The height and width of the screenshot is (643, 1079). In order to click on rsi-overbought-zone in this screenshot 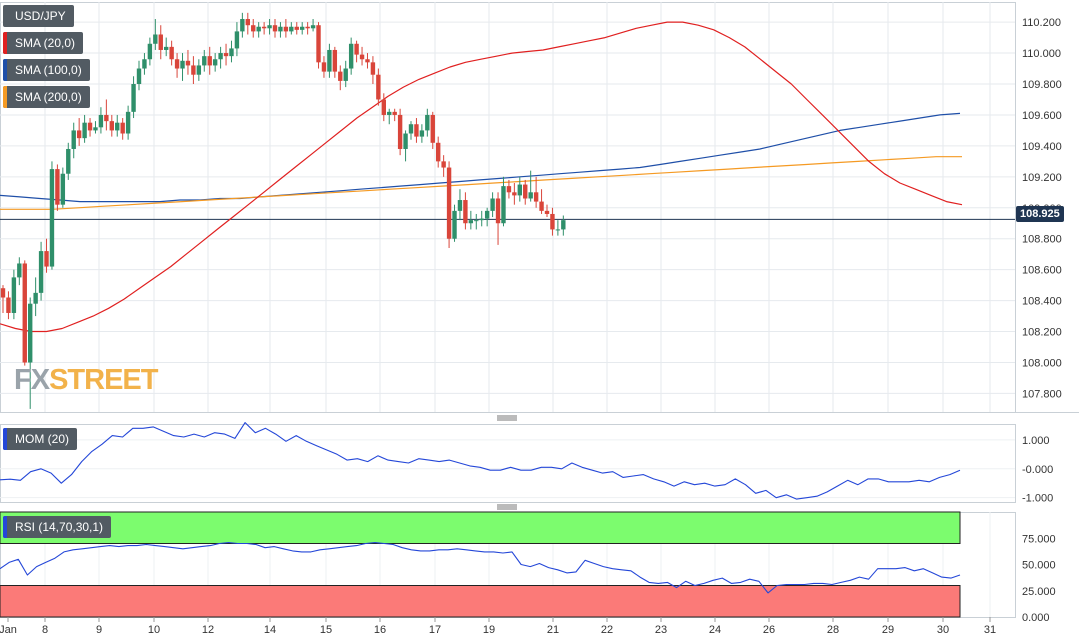, I will do `click(480, 527)`.